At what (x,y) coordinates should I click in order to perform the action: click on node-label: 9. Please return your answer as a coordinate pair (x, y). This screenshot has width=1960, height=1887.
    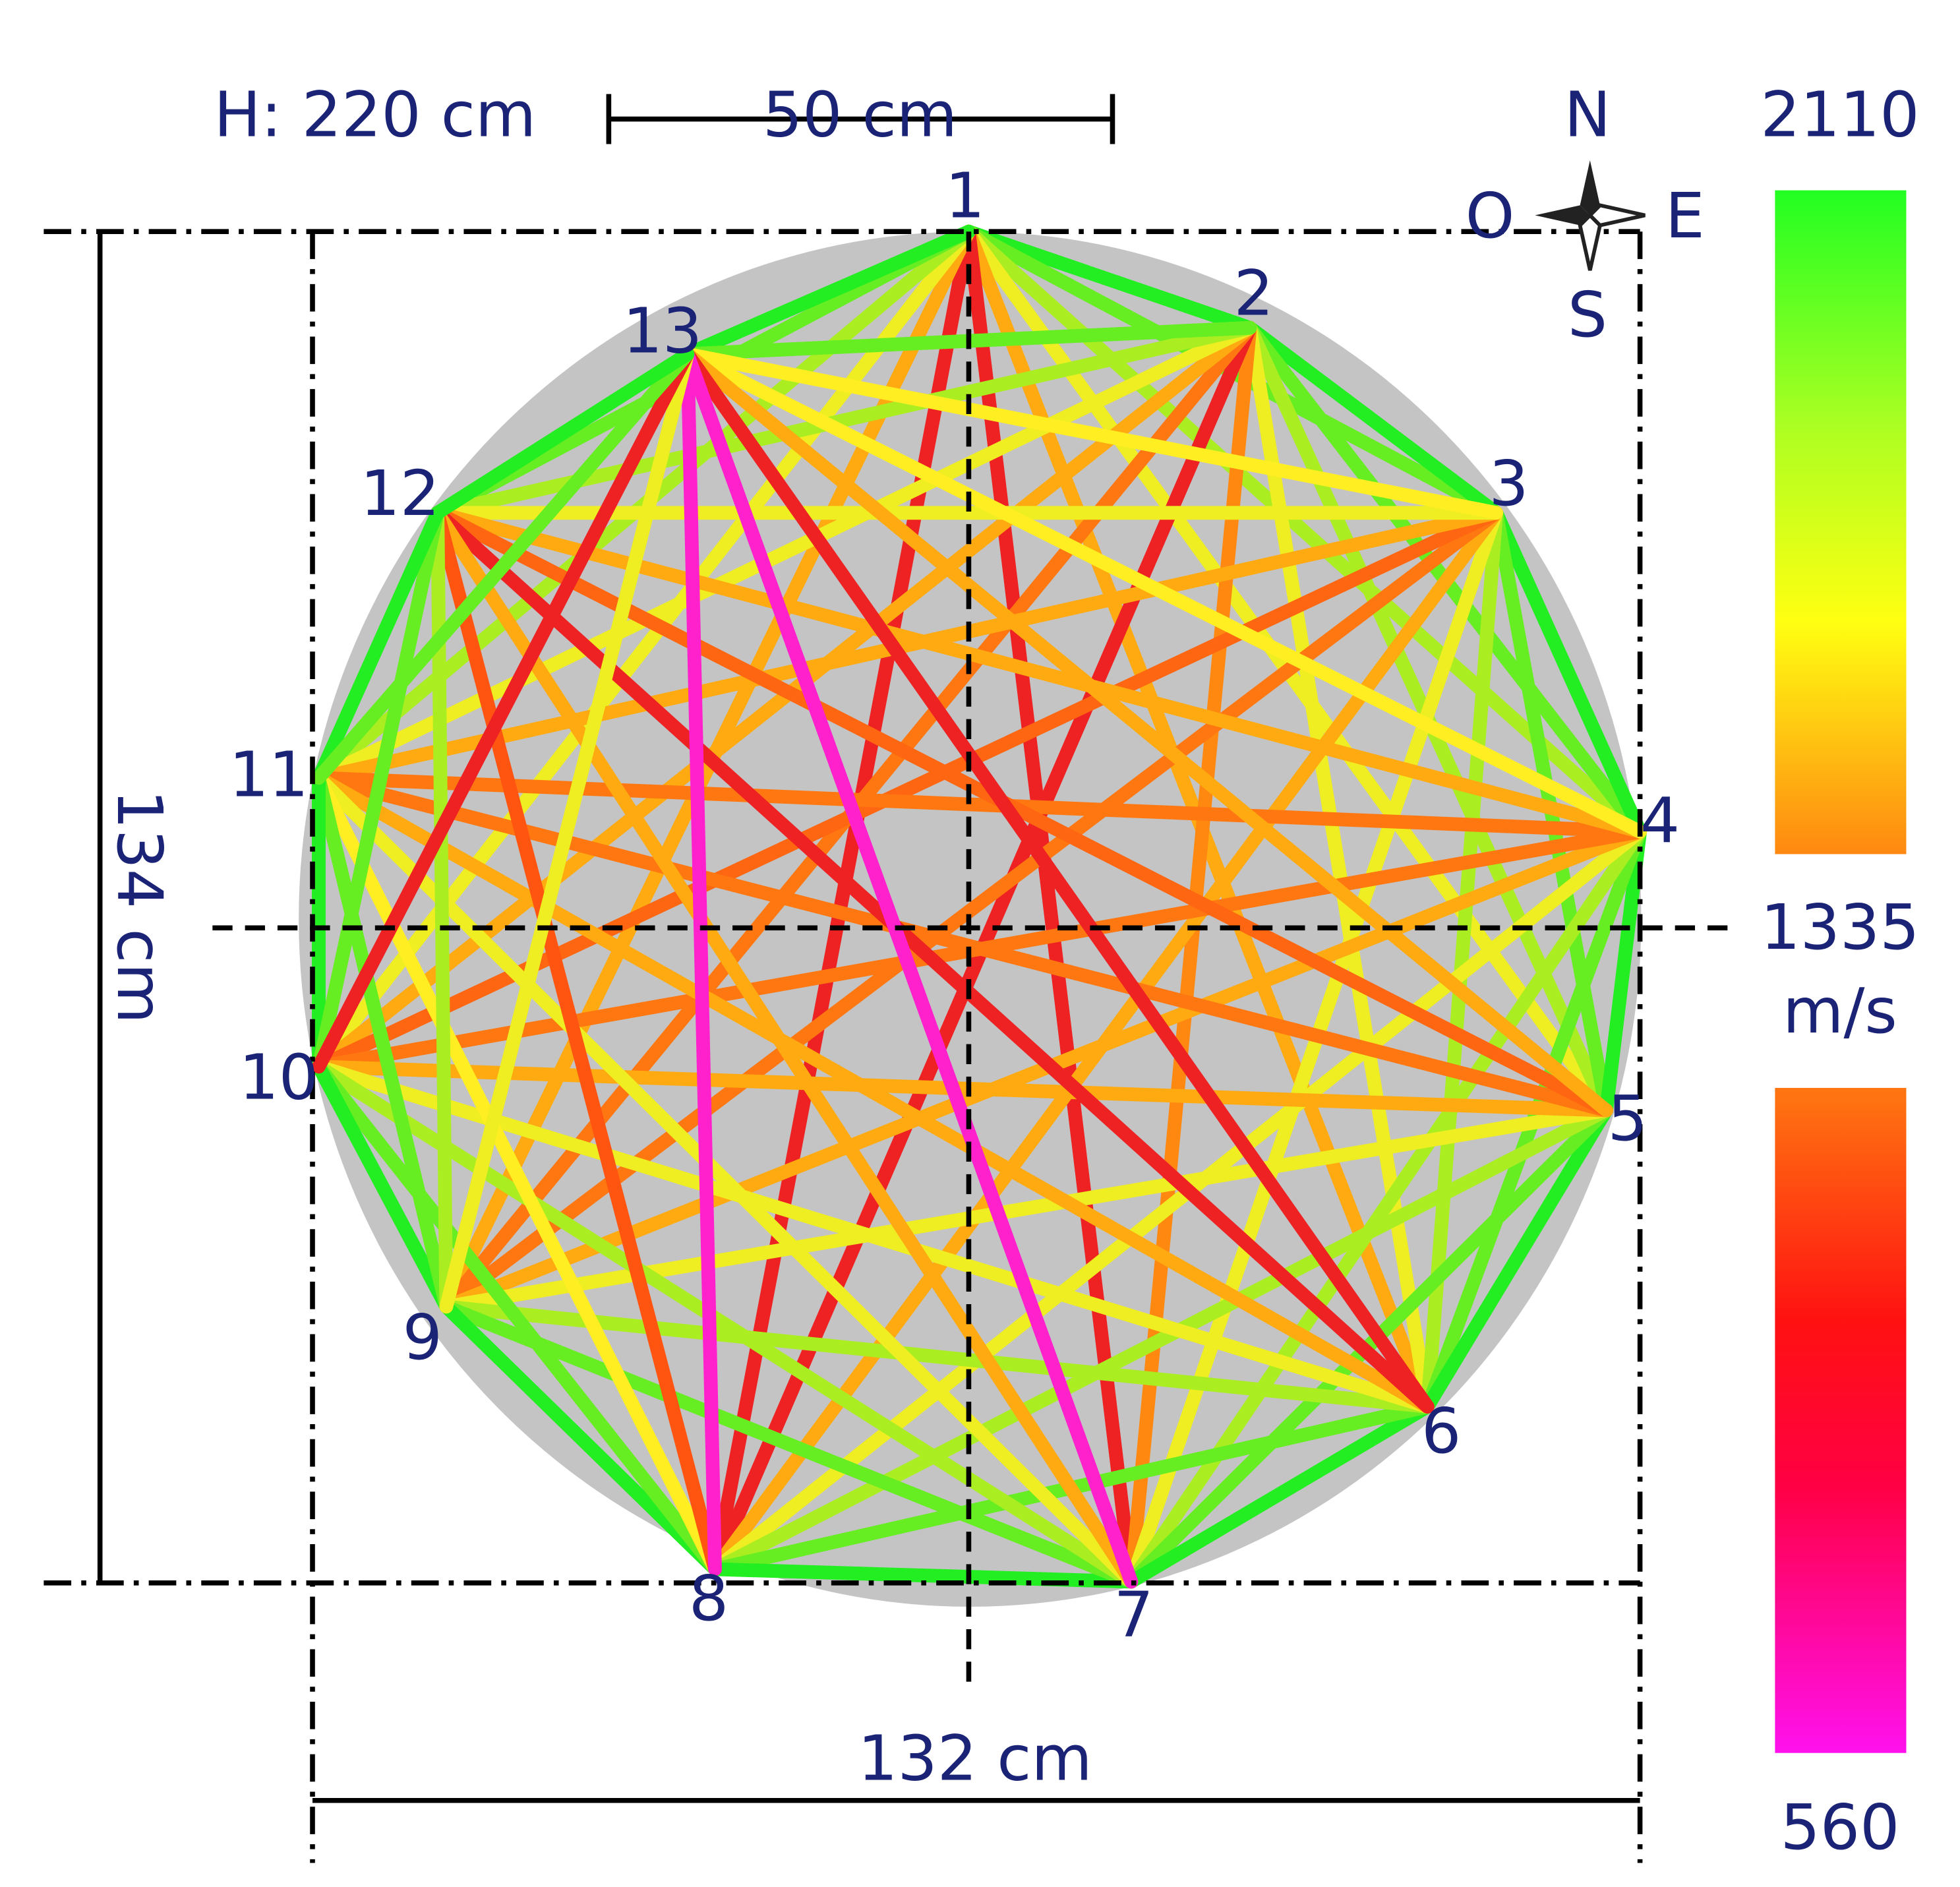
    Looking at the image, I should click on (422, 1338).